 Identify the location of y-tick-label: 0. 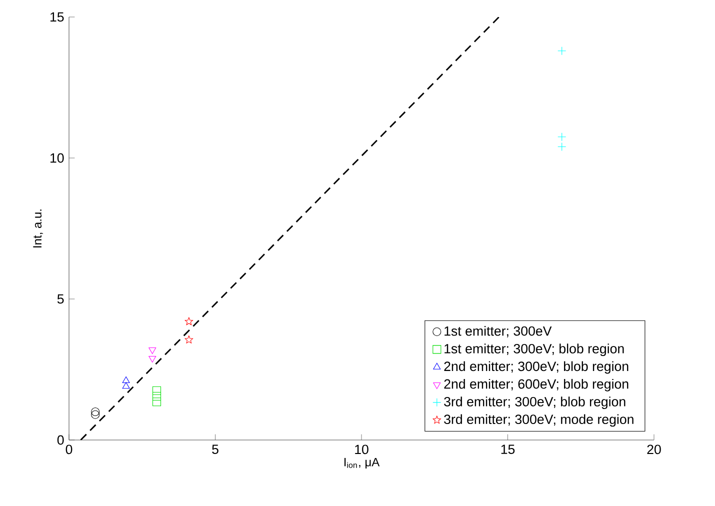
(60, 440).